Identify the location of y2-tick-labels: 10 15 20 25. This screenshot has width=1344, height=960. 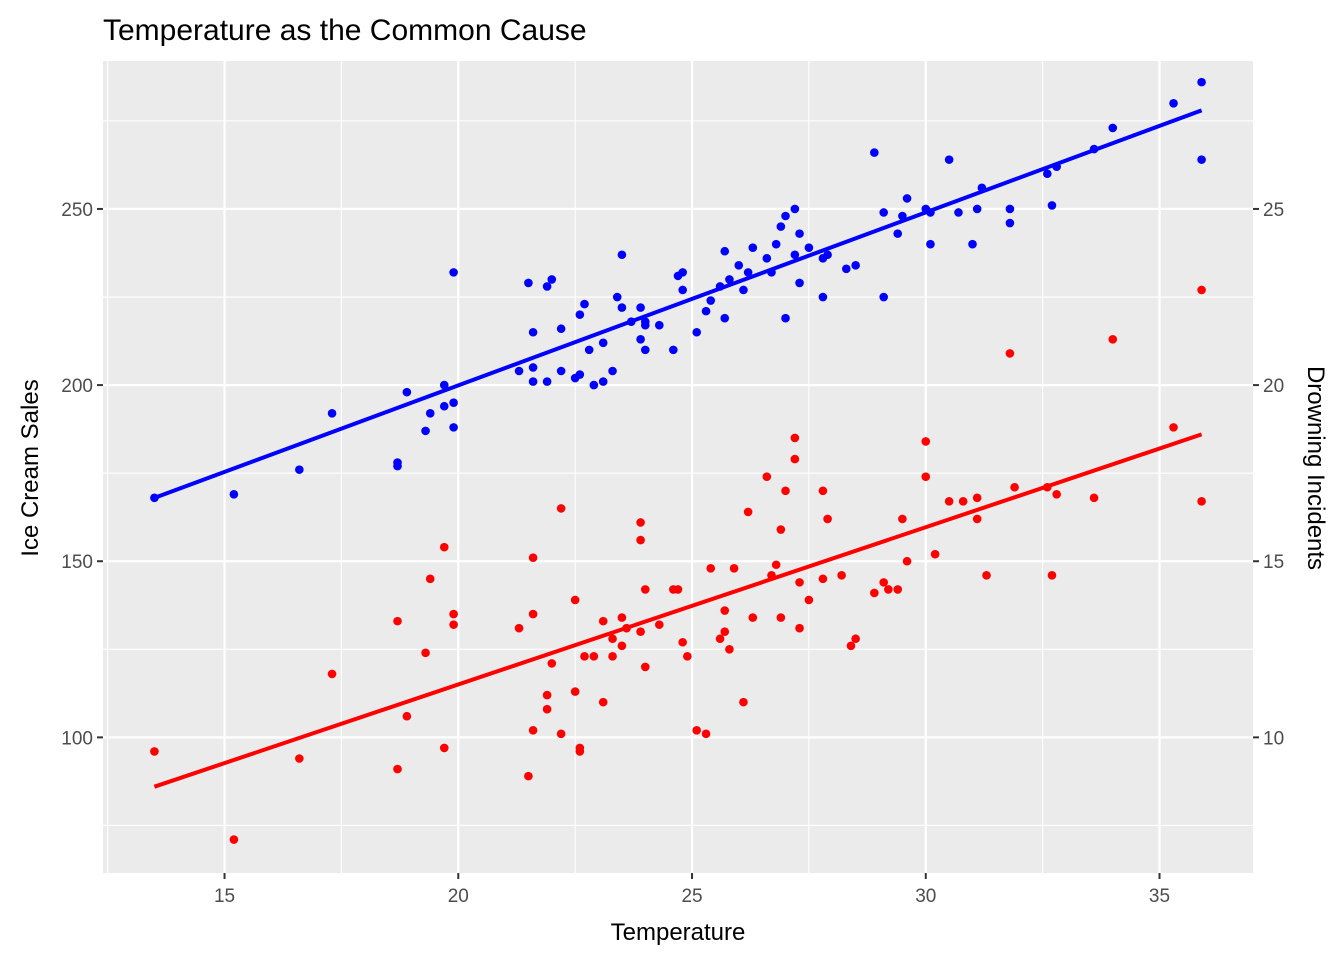
(1273, 474).